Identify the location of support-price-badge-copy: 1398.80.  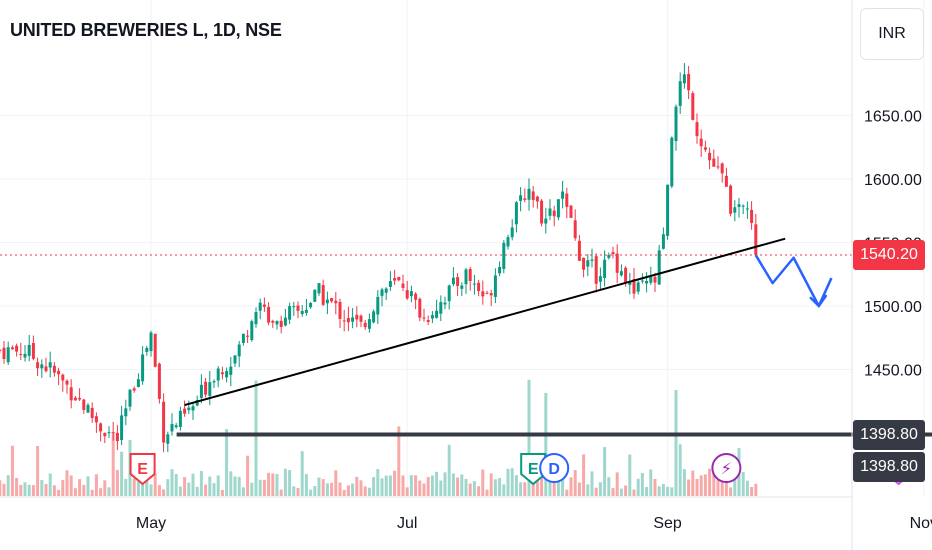
(889, 466).